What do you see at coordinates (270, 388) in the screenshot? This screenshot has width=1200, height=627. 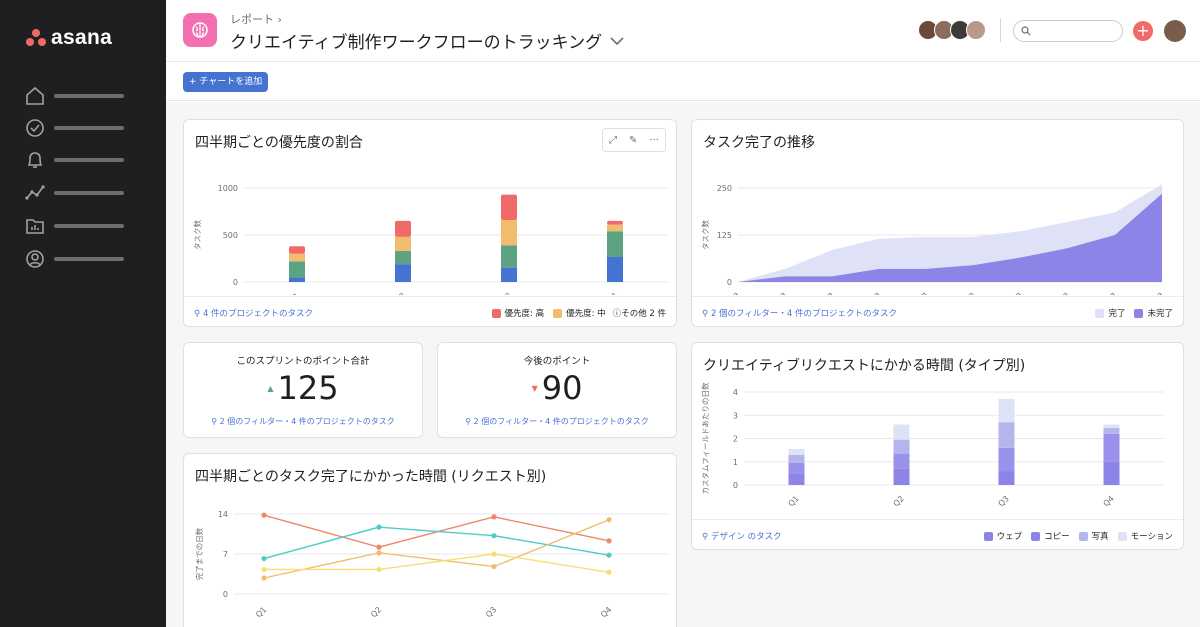 I see `trend-up-icon: ▲` at bounding box center [270, 388].